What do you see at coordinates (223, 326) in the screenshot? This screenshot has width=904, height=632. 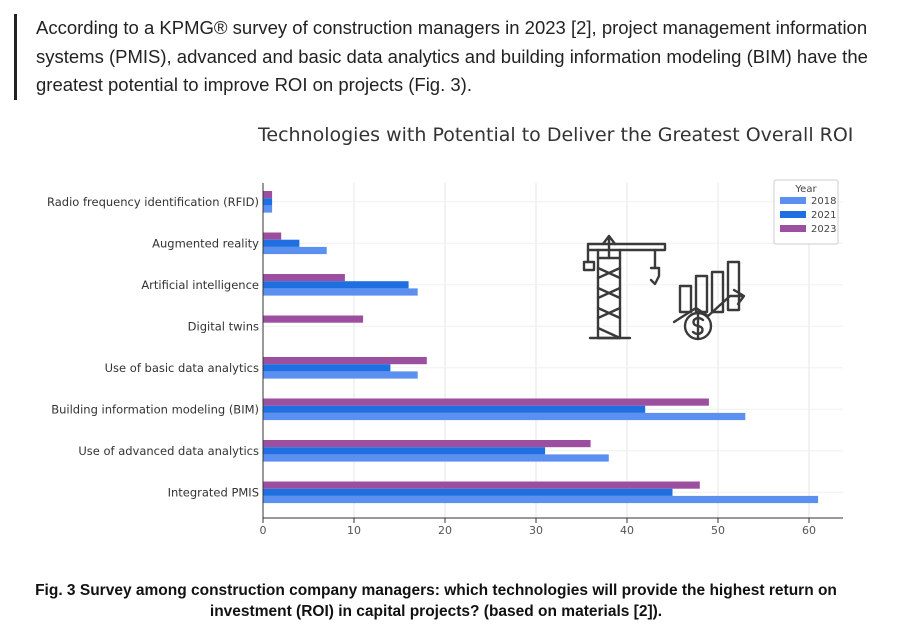 I see `category-label: Digital twins` at bounding box center [223, 326].